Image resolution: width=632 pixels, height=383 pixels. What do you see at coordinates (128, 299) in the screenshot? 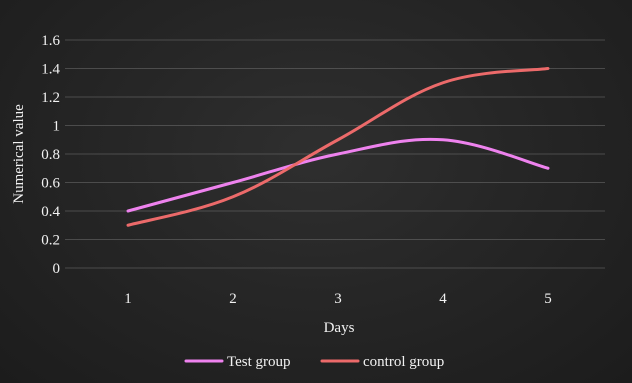
I see `x-tick-label: 1` at bounding box center [128, 299].